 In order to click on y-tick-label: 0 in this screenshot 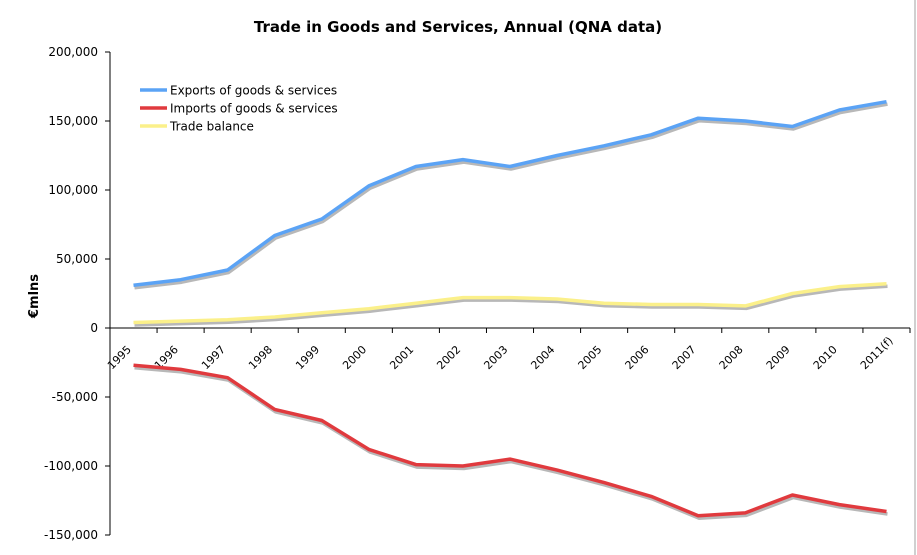, I will do `click(94, 328)`.